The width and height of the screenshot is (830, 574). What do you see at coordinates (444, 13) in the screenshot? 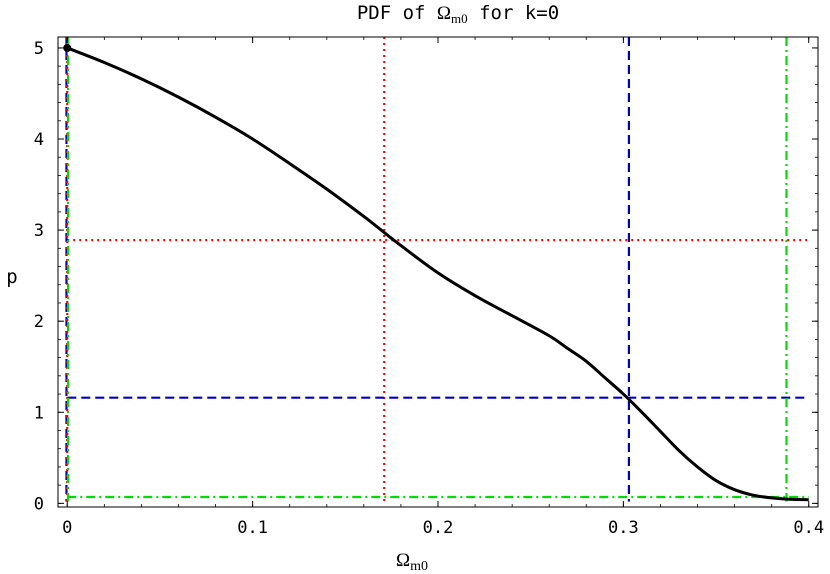
I see `title-symbol: Ω` at bounding box center [444, 13].